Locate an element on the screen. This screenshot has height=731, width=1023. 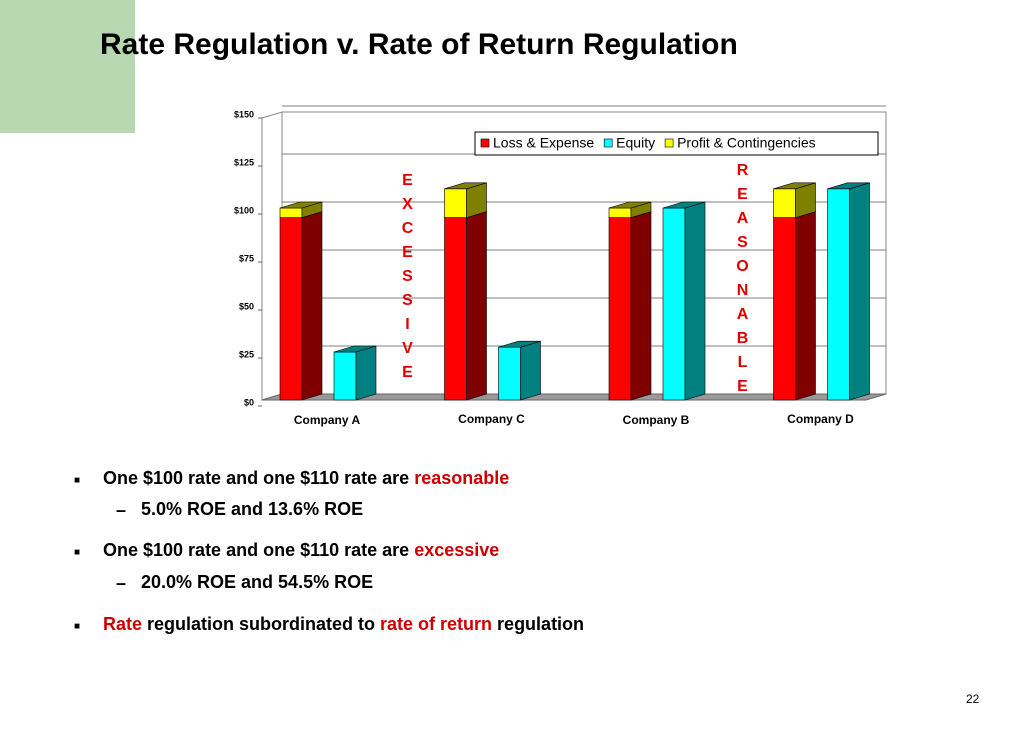
y-tick-label: $0 is located at coordinates (249, 402).